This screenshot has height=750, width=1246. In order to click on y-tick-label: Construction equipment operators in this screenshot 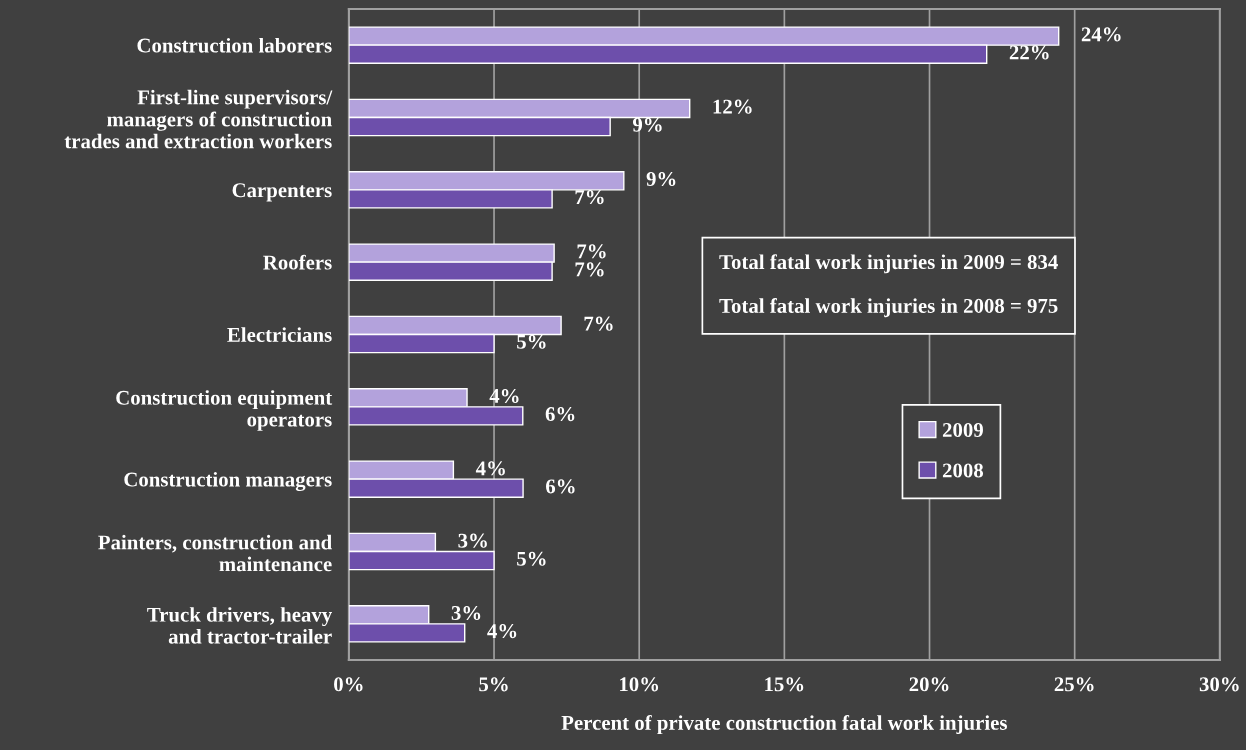, I will do `click(224, 410)`.